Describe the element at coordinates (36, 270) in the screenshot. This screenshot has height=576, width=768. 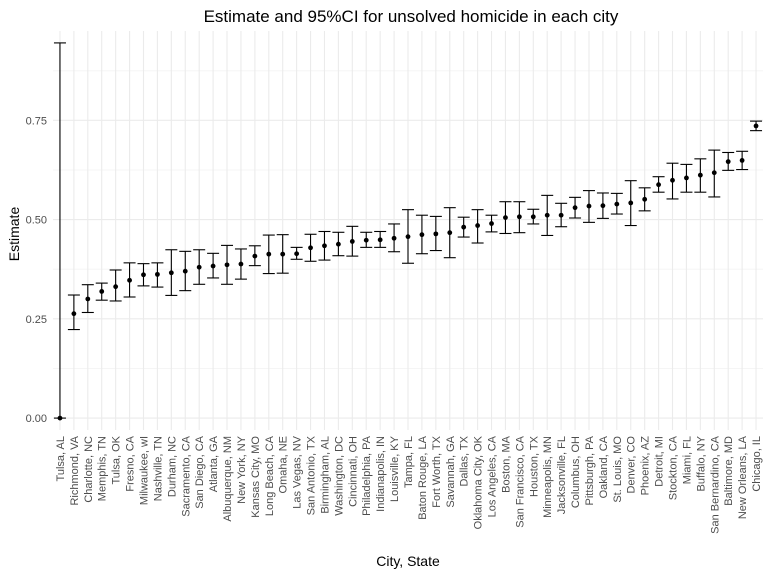
I see `y-tick-labels: 0.00 0.25 0.50 0.75` at that location.